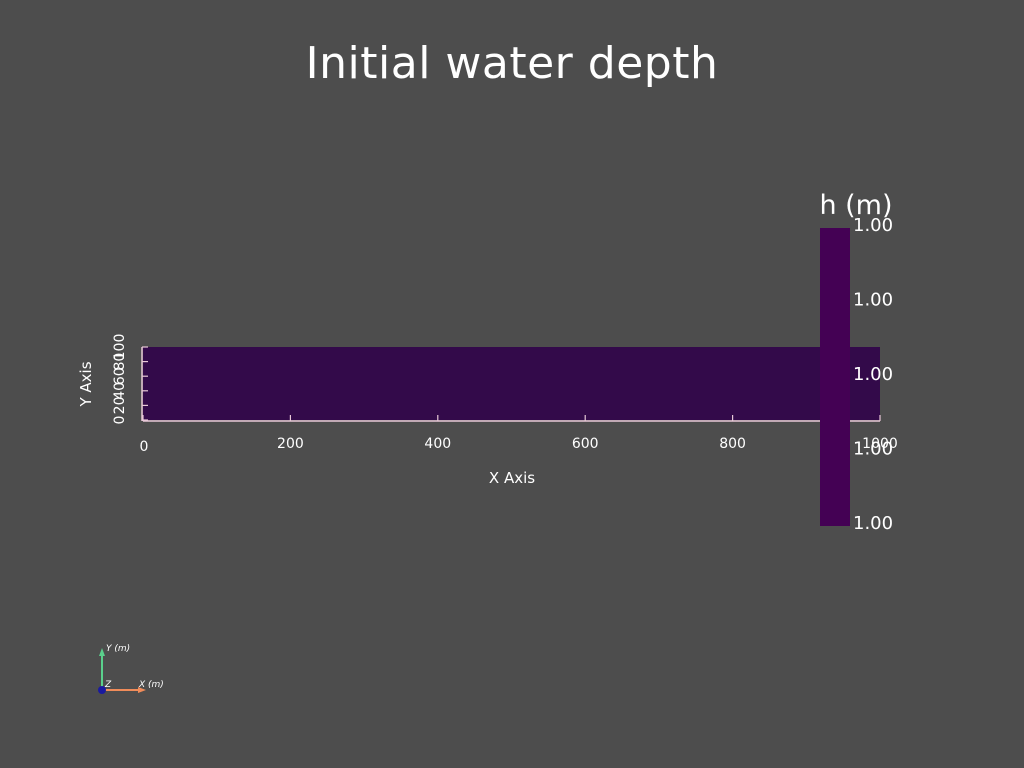  What do you see at coordinates (120, 376) in the screenshot?
I see `y-tick-label: 60` at bounding box center [120, 376].